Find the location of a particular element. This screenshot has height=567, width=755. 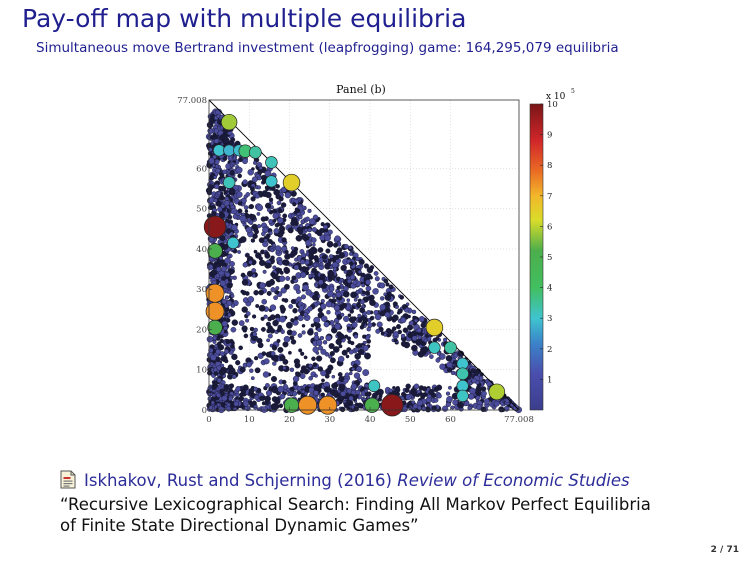

document-icon is located at coordinates (68, 482).